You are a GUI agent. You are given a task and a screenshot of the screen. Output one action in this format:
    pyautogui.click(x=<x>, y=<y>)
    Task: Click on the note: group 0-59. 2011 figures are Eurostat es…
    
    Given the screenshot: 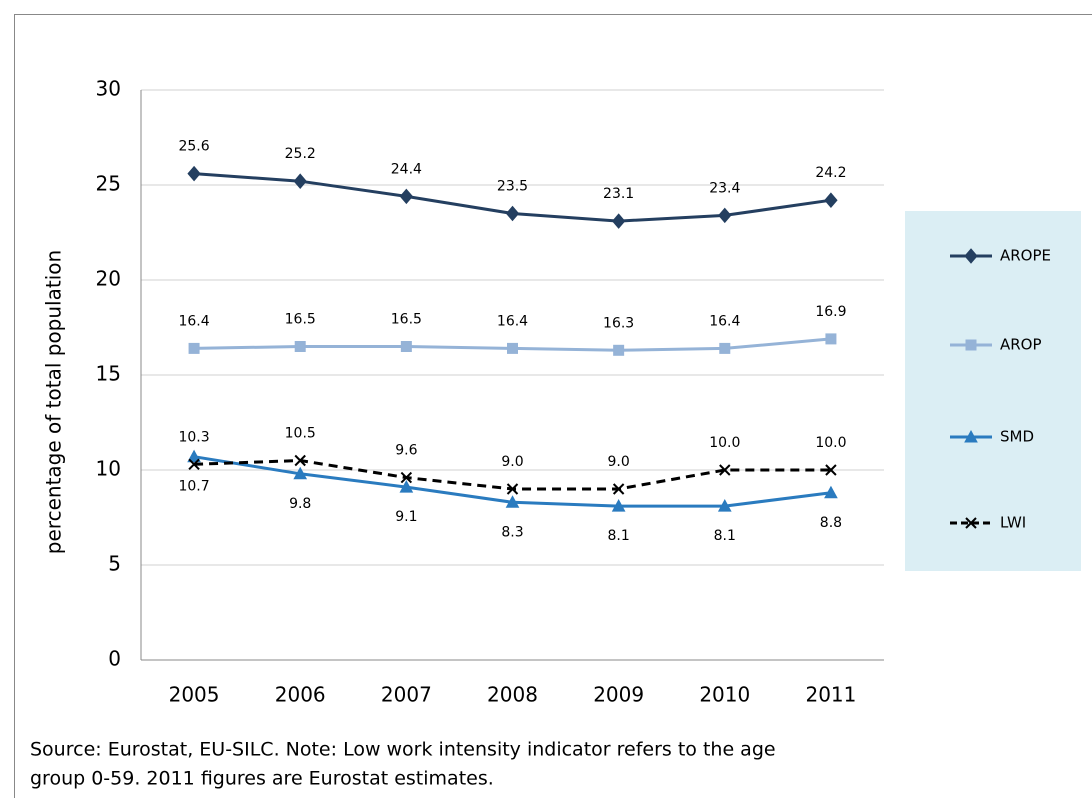 What is the action you would take?
    pyautogui.click(x=262, y=779)
    